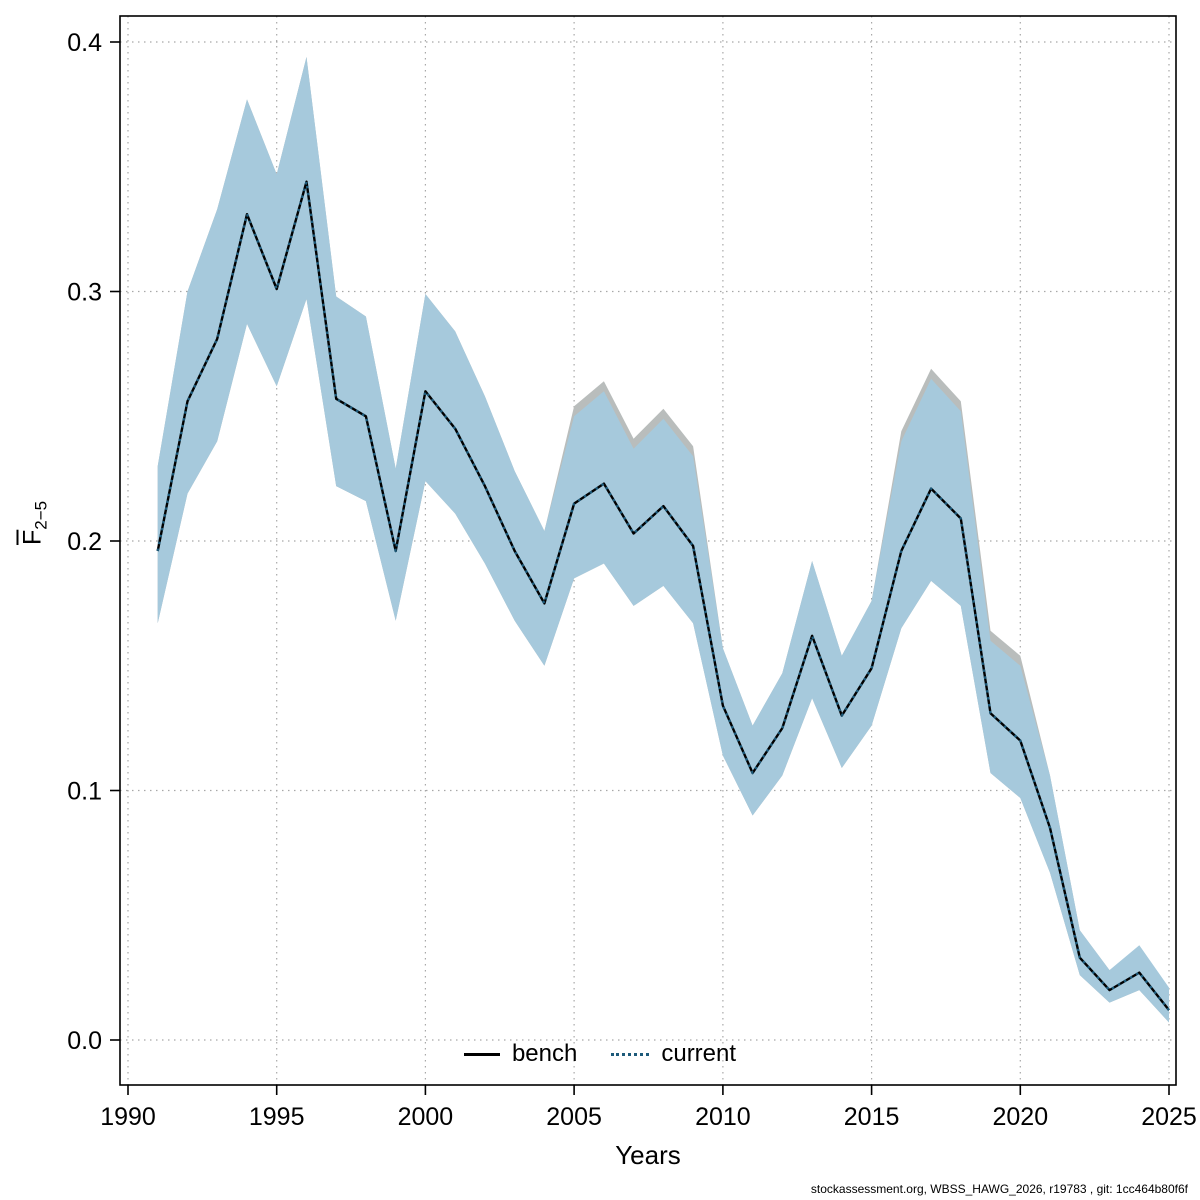 The width and height of the screenshot is (1200, 1200). What do you see at coordinates (84, 542) in the screenshot?
I see `svg-text: 0.2` at bounding box center [84, 542].